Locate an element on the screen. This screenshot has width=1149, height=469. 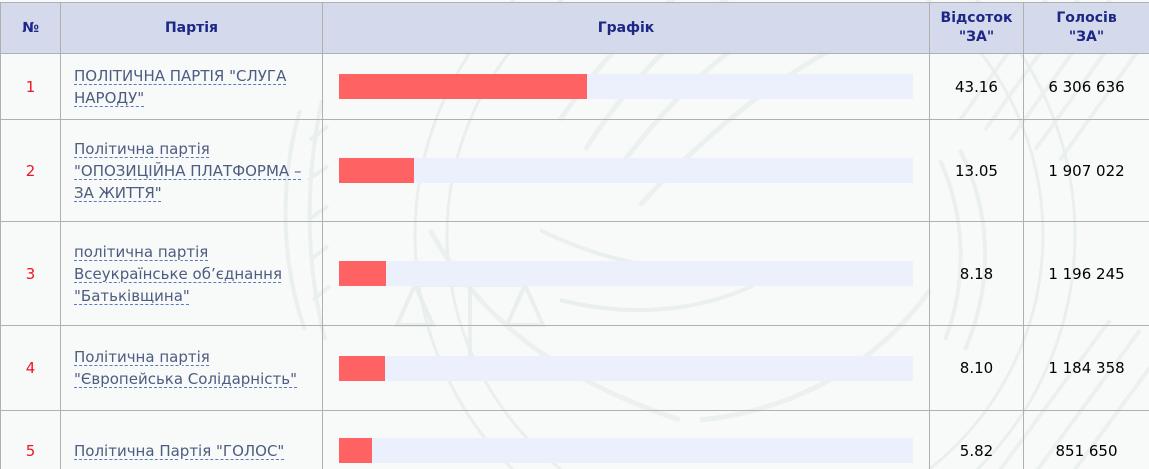
column-header-graph: Графік is located at coordinates (626, 28).